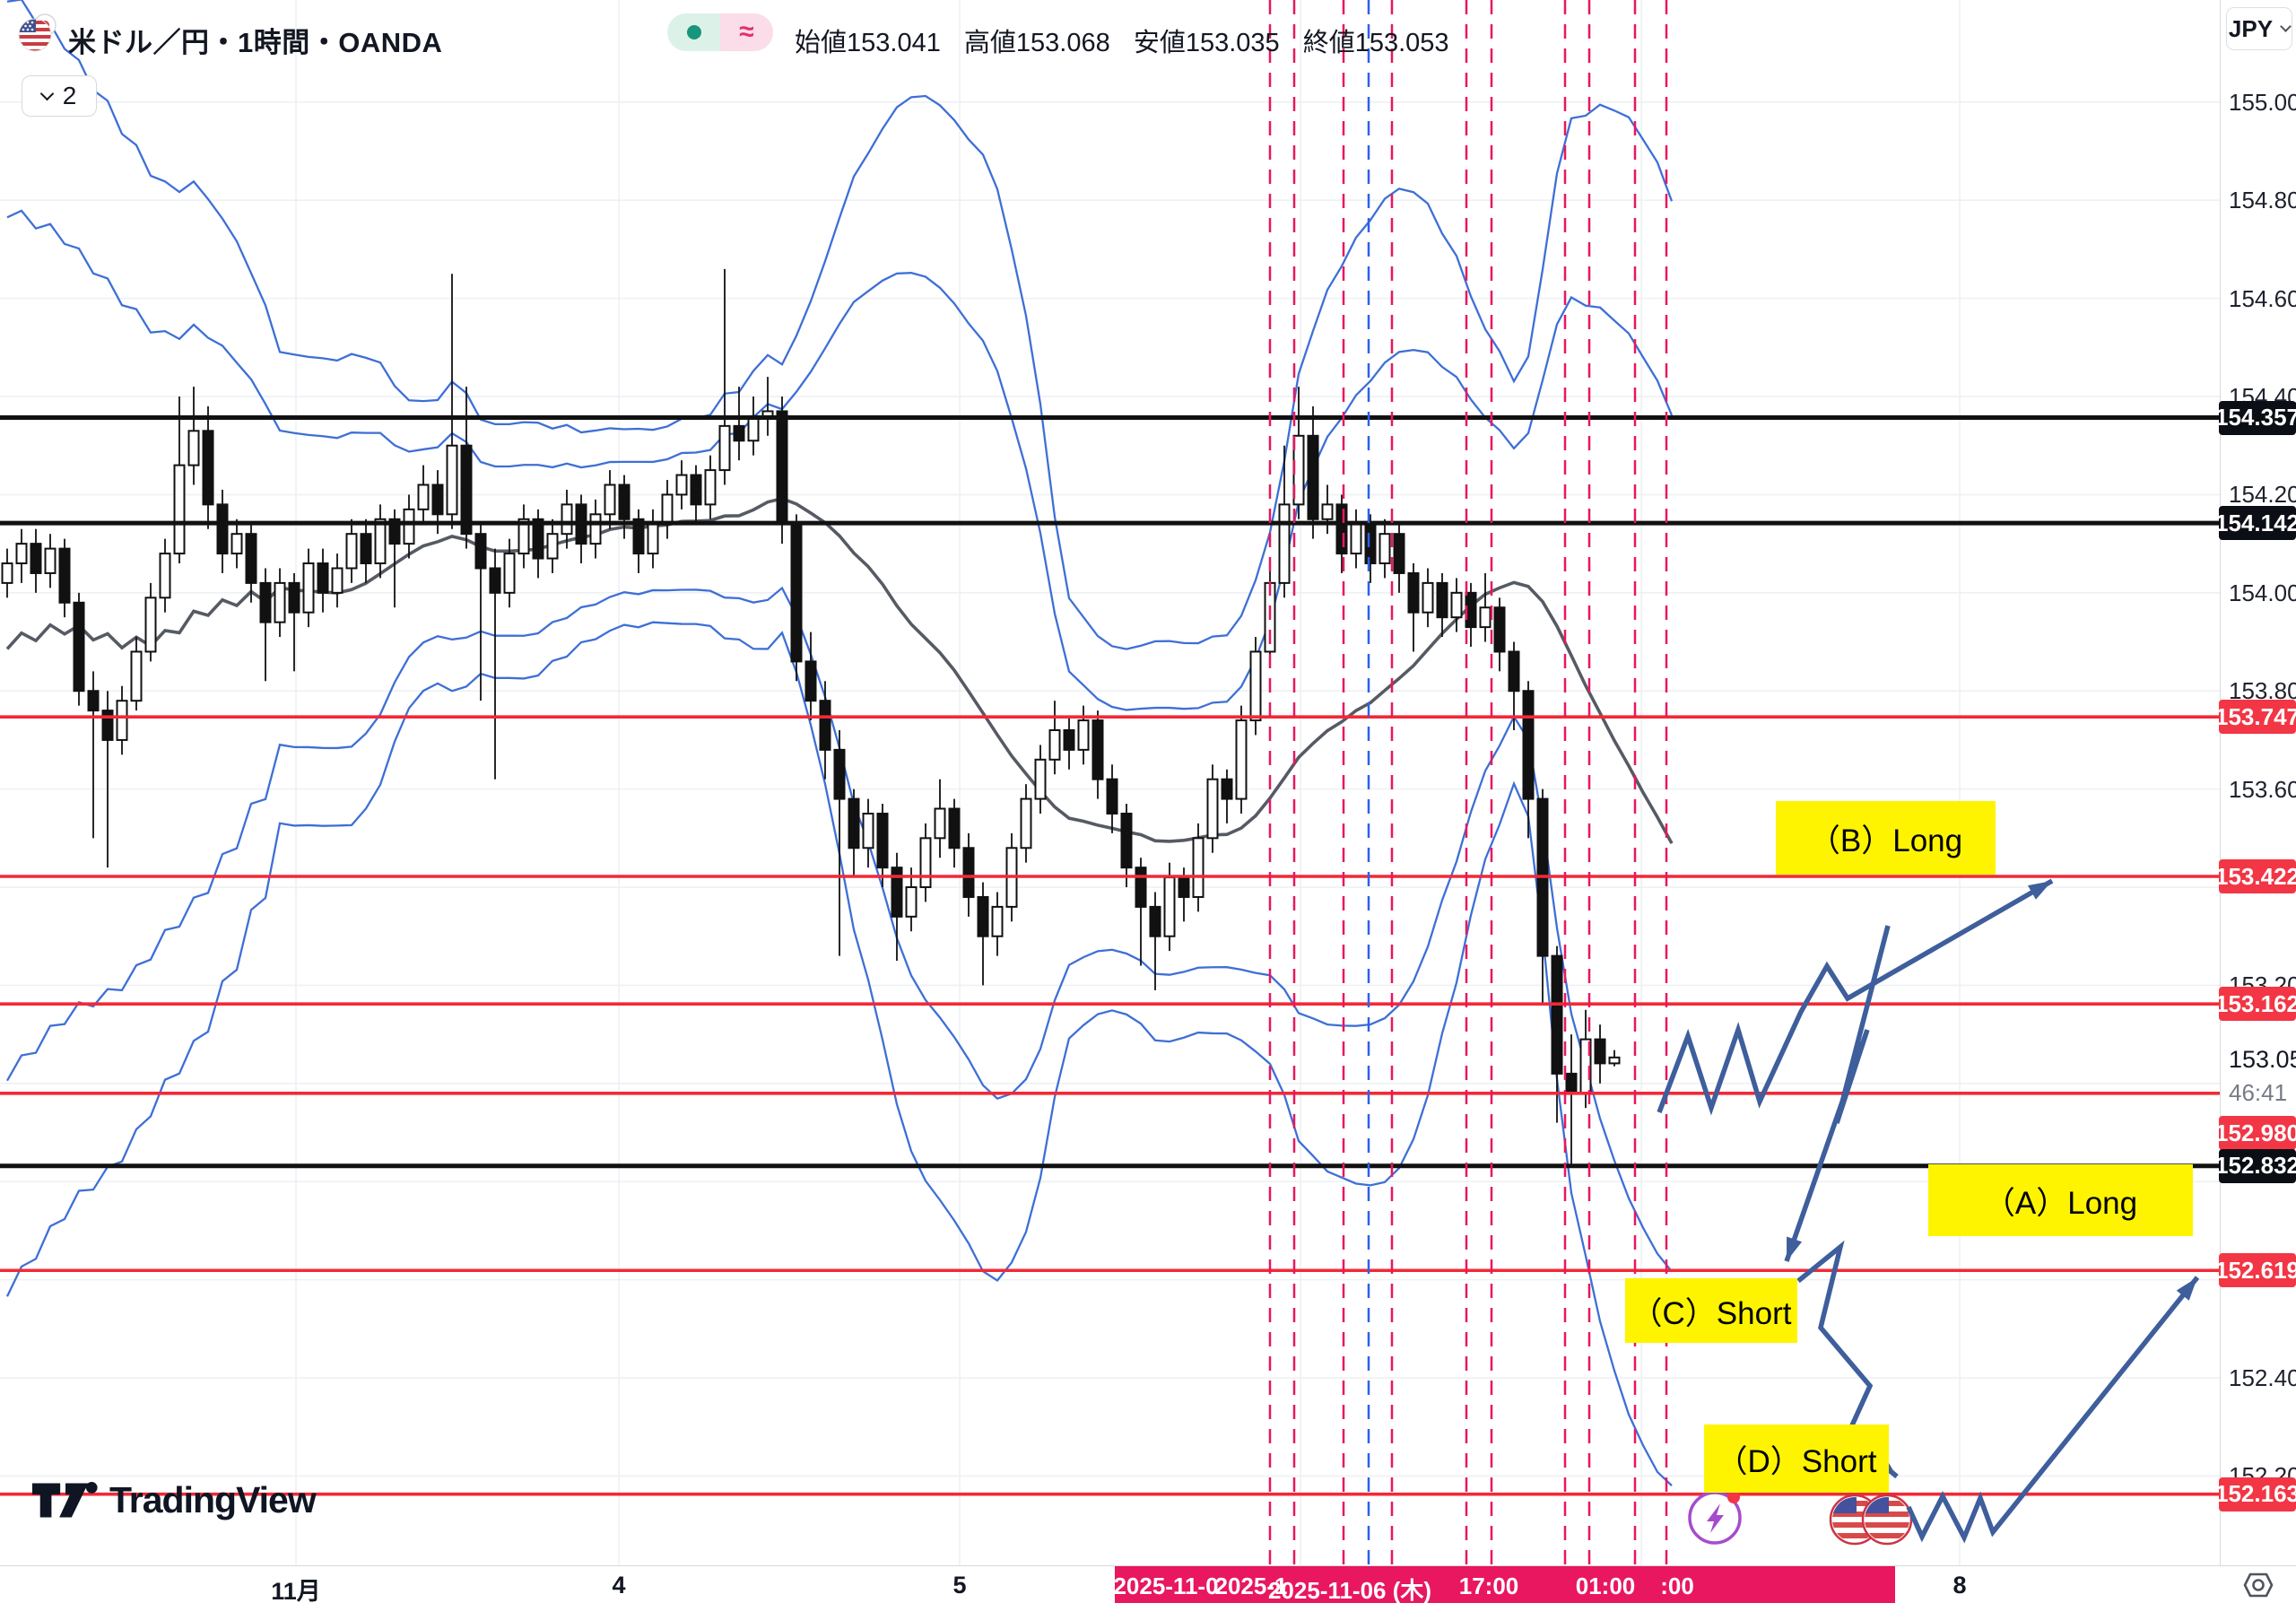  I want to click on market-status-pill: ≈, so click(720, 32).